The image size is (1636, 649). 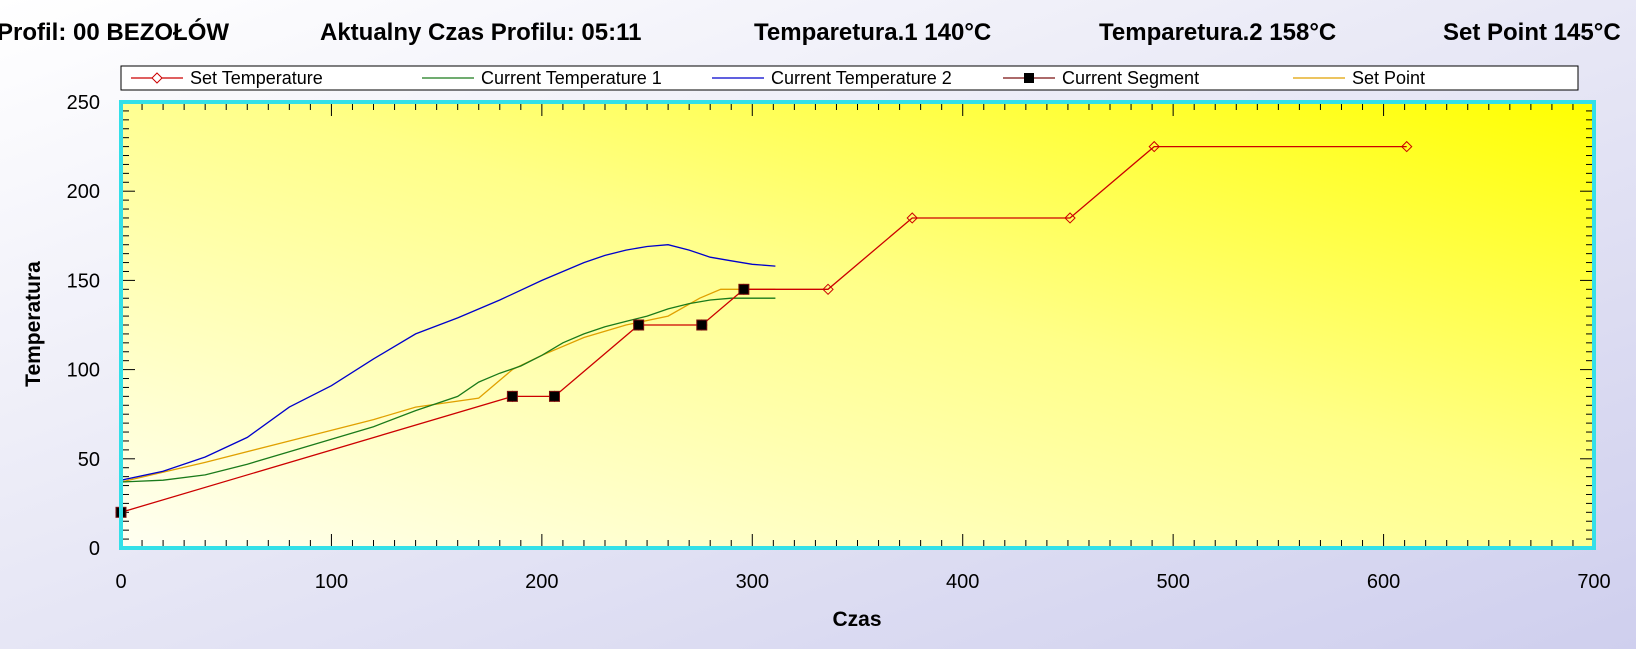 What do you see at coordinates (571, 78) in the screenshot?
I see `legend-label: Current Temperature 1` at bounding box center [571, 78].